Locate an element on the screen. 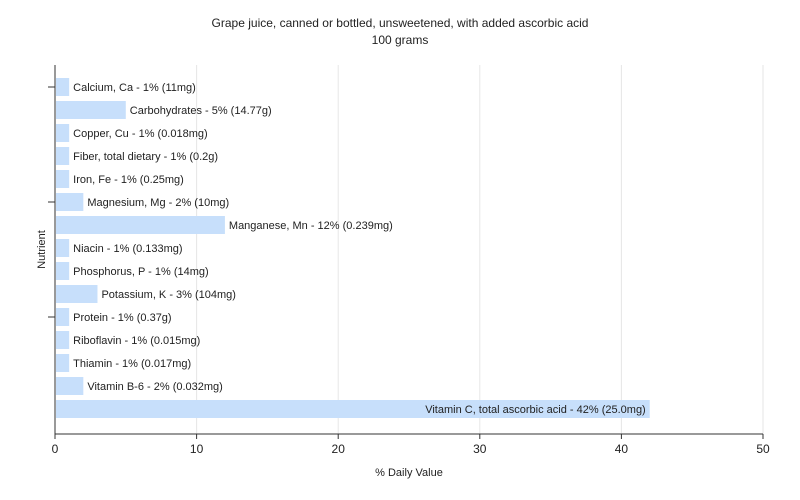 The width and height of the screenshot is (800, 500). y-axis-title: Nutrient is located at coordinates (42, 249).